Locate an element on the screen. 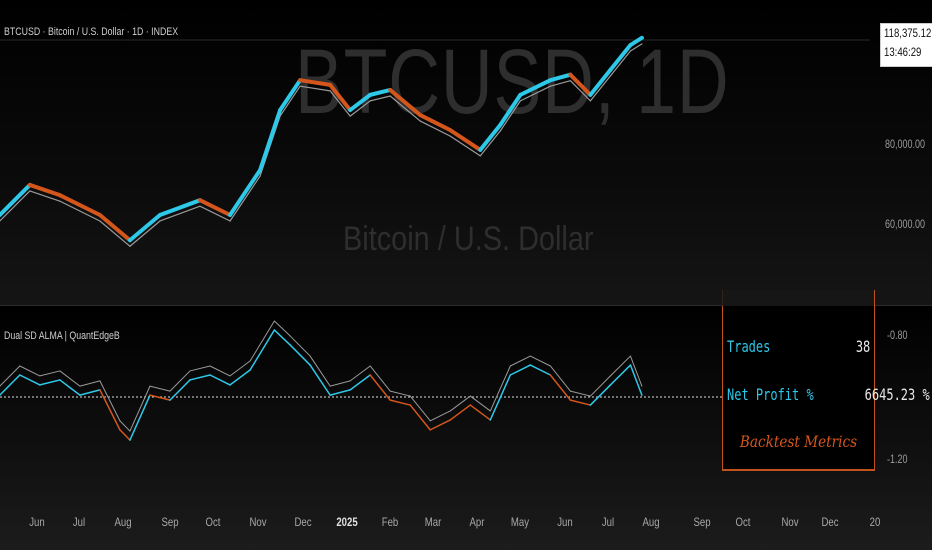 This screenshot has height=550, width=932. time-label: 2025 is located at coordinates (347, 522).